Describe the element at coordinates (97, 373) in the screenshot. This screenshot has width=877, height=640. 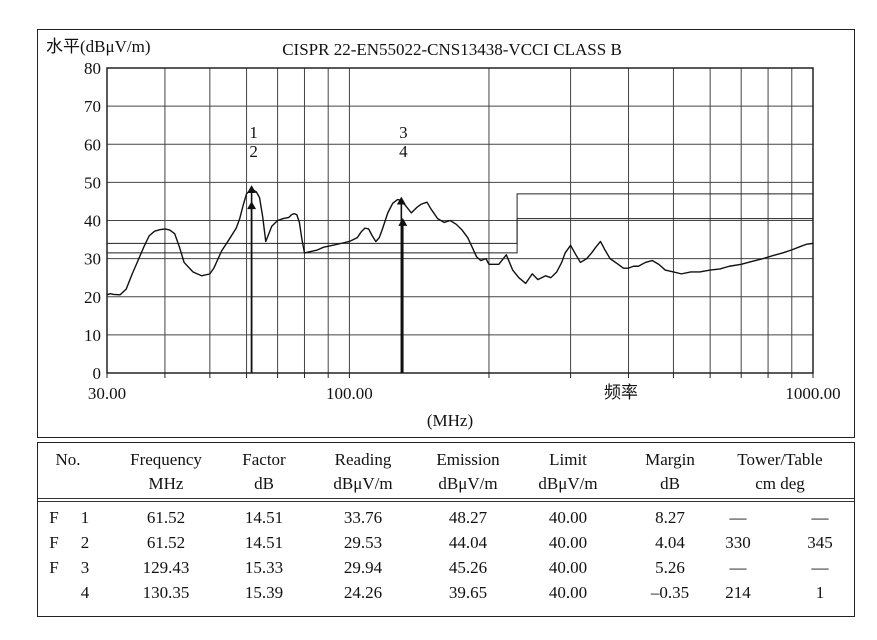
I see `y-tick-label: 0` at that location.